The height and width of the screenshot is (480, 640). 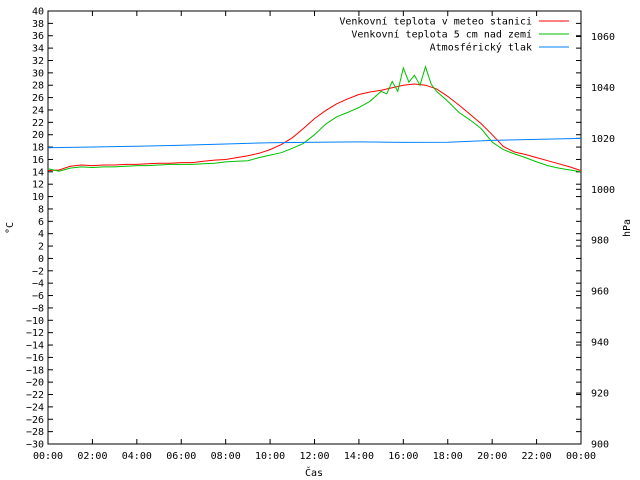 What do you see at coordinates (35, 395) in the screenshot?
I see `y-tick-label: −22` at bounding box center [35, 395].